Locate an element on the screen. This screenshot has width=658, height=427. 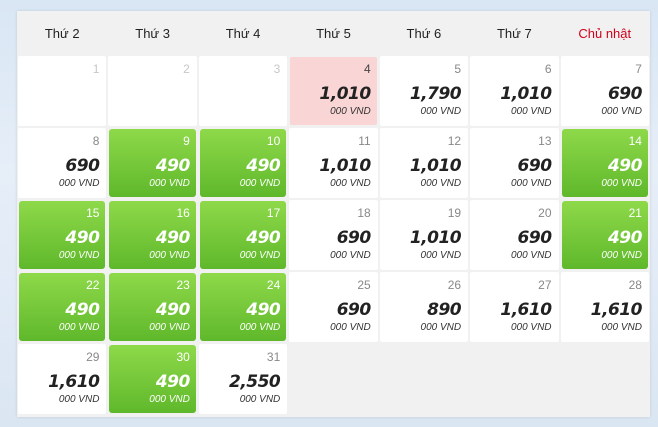
day-number: 22 is located at coordinates (93, 285).